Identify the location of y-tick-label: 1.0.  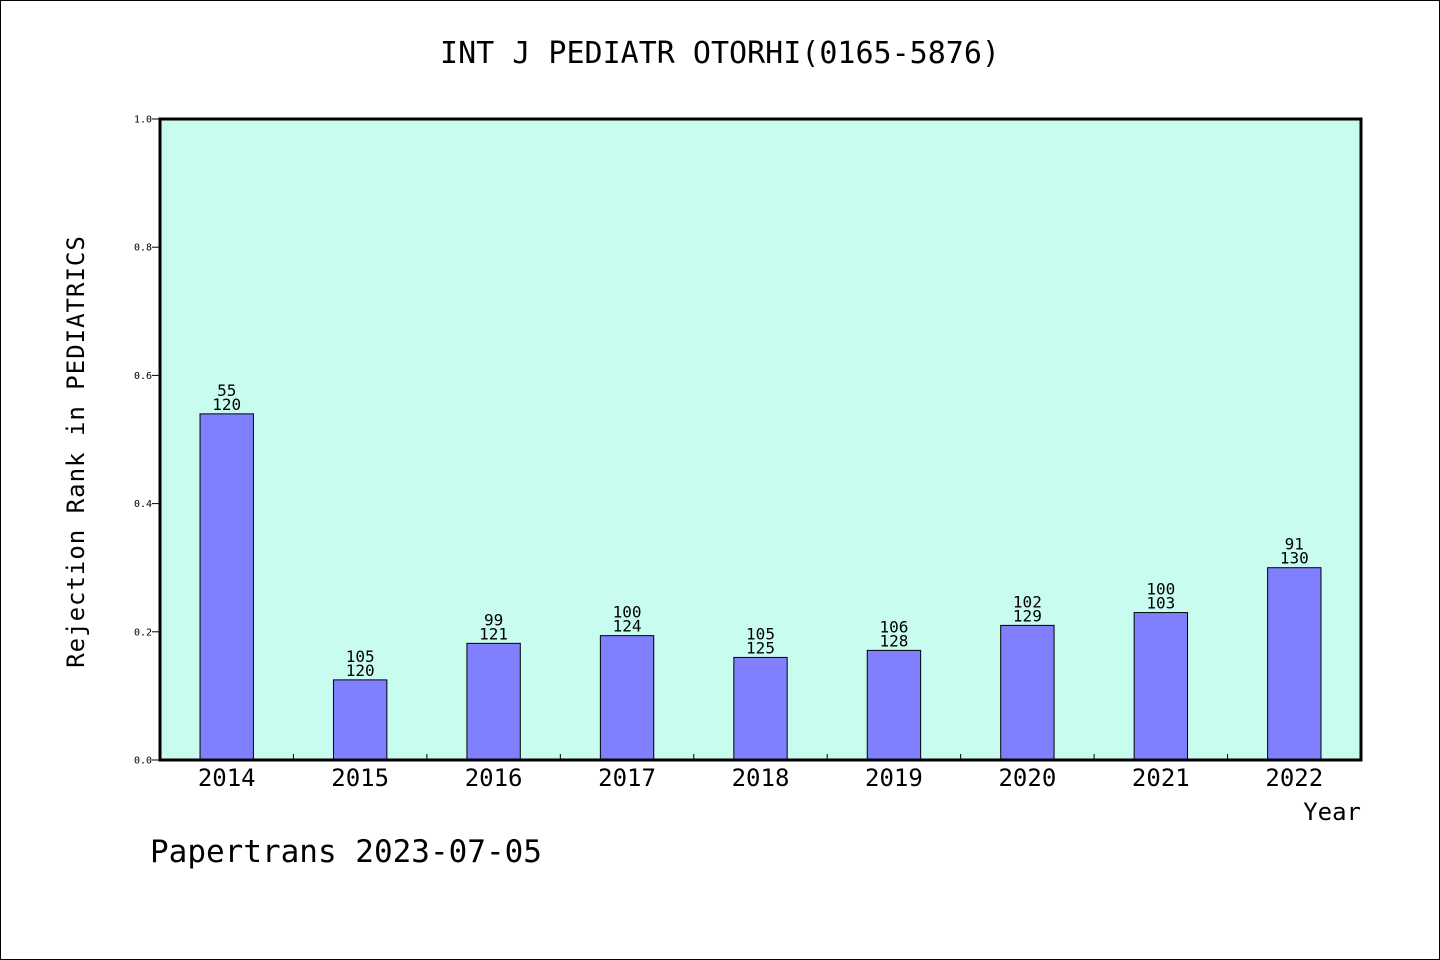
(143, 120).